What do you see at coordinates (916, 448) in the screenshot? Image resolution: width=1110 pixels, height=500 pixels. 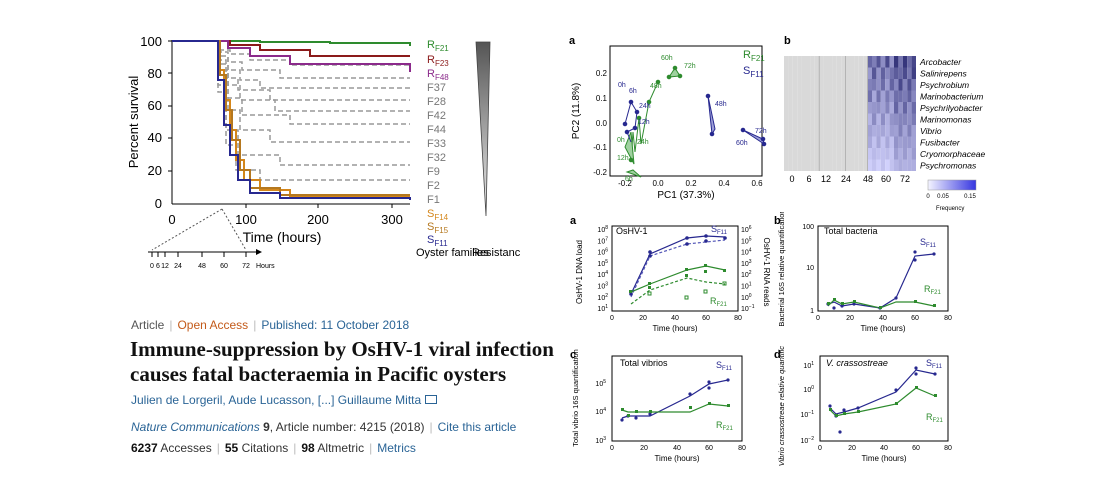 I see `panel-d-xtick: 60` at bounding box center [916, 448].